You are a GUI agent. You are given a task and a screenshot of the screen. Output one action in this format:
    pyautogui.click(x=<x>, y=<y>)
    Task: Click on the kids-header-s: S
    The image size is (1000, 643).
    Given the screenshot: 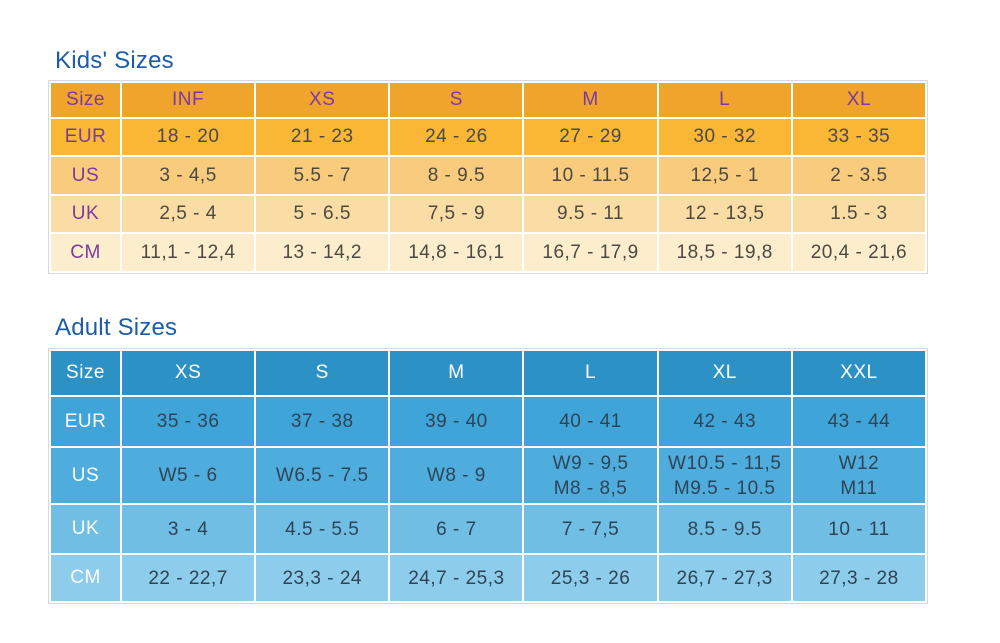 What is the action you would take?
    pyautogui.click(x=456, y=100)
    